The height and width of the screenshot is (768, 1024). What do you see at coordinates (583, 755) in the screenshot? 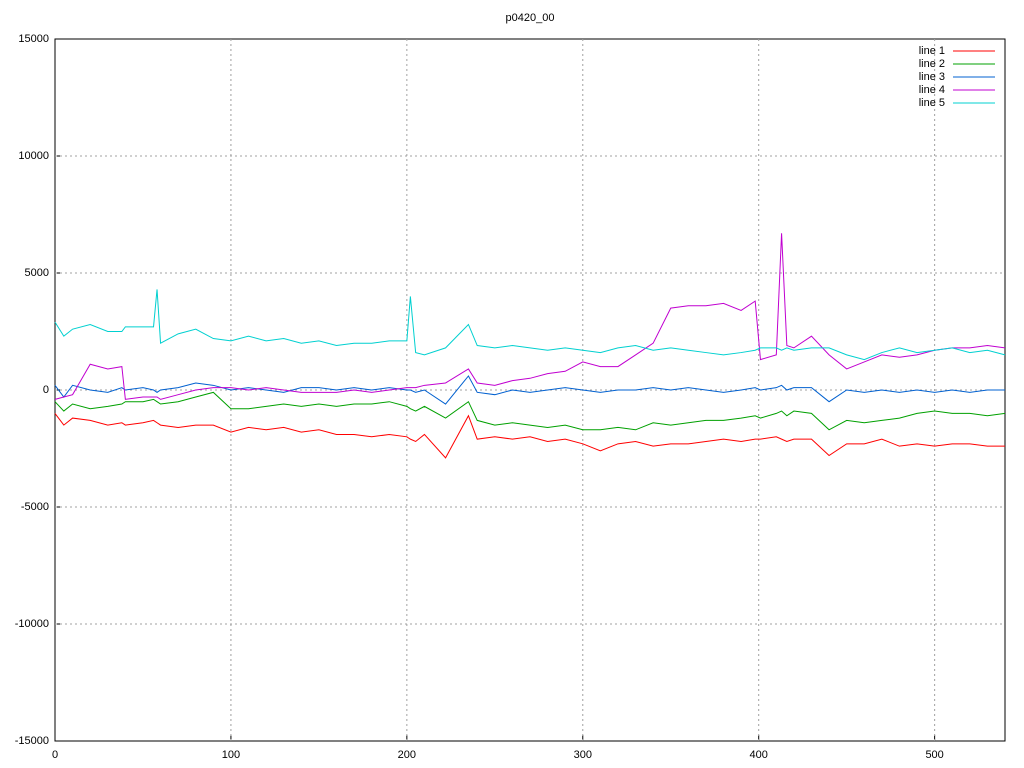
I see `x-tick-label: 300` at bounding box center [583, 755].